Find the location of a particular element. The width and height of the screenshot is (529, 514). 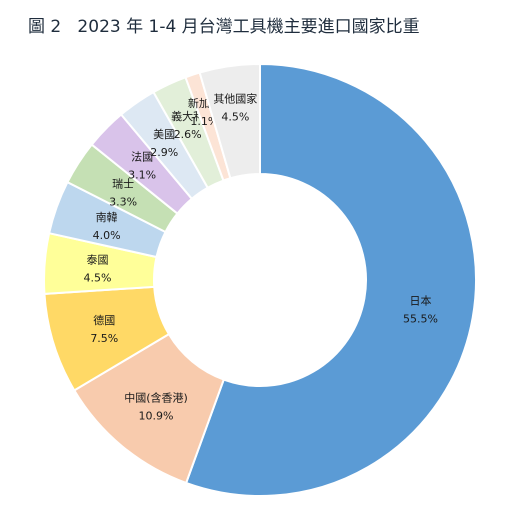

slice-label-11: 其他國家 is located at coordinates (235, 99).